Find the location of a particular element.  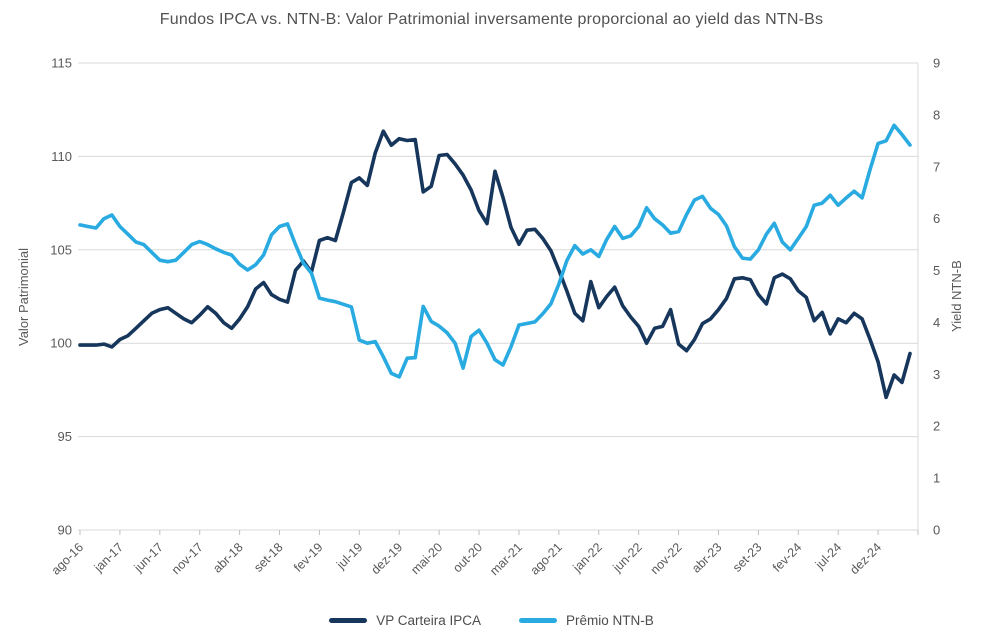

svg-text: abr-23 is located at coordinates (706, 557).